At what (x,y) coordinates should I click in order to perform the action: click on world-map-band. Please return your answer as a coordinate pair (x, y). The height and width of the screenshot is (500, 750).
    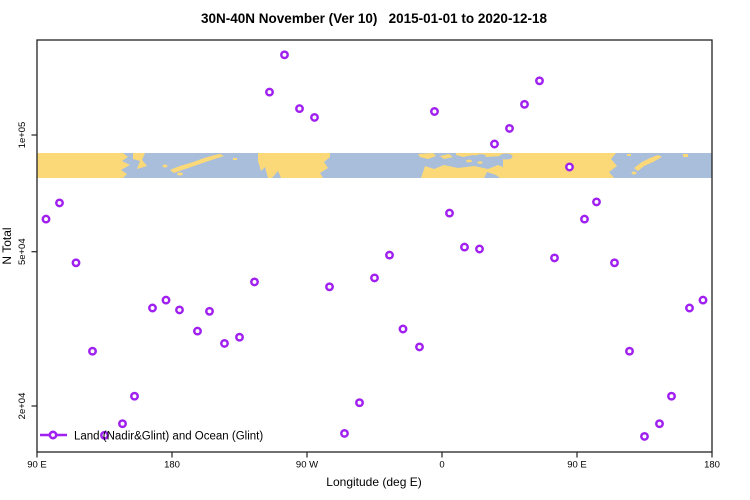
    Looking at the image, I should click on (374, 165).